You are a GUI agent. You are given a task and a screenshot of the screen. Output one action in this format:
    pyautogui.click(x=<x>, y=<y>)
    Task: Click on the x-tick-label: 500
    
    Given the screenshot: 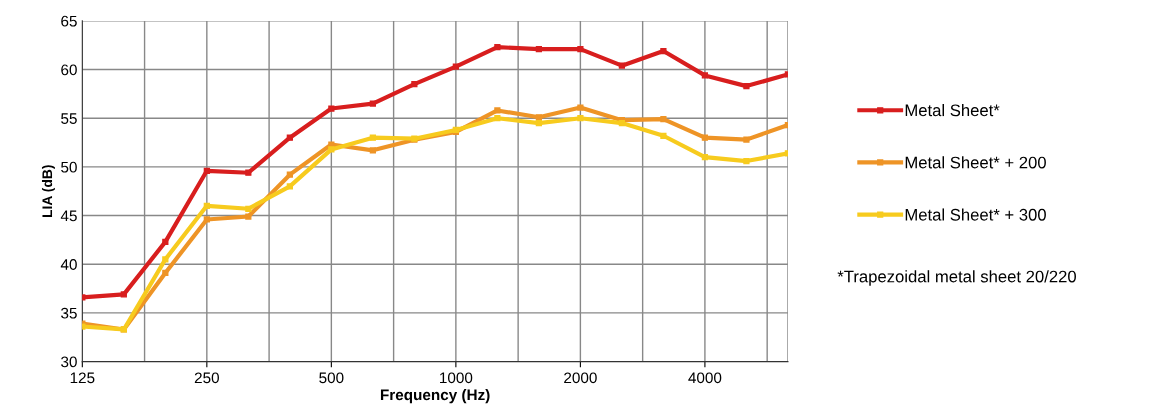 What is the action you would take?
    pyautogui.click(x=331, y=378)
    